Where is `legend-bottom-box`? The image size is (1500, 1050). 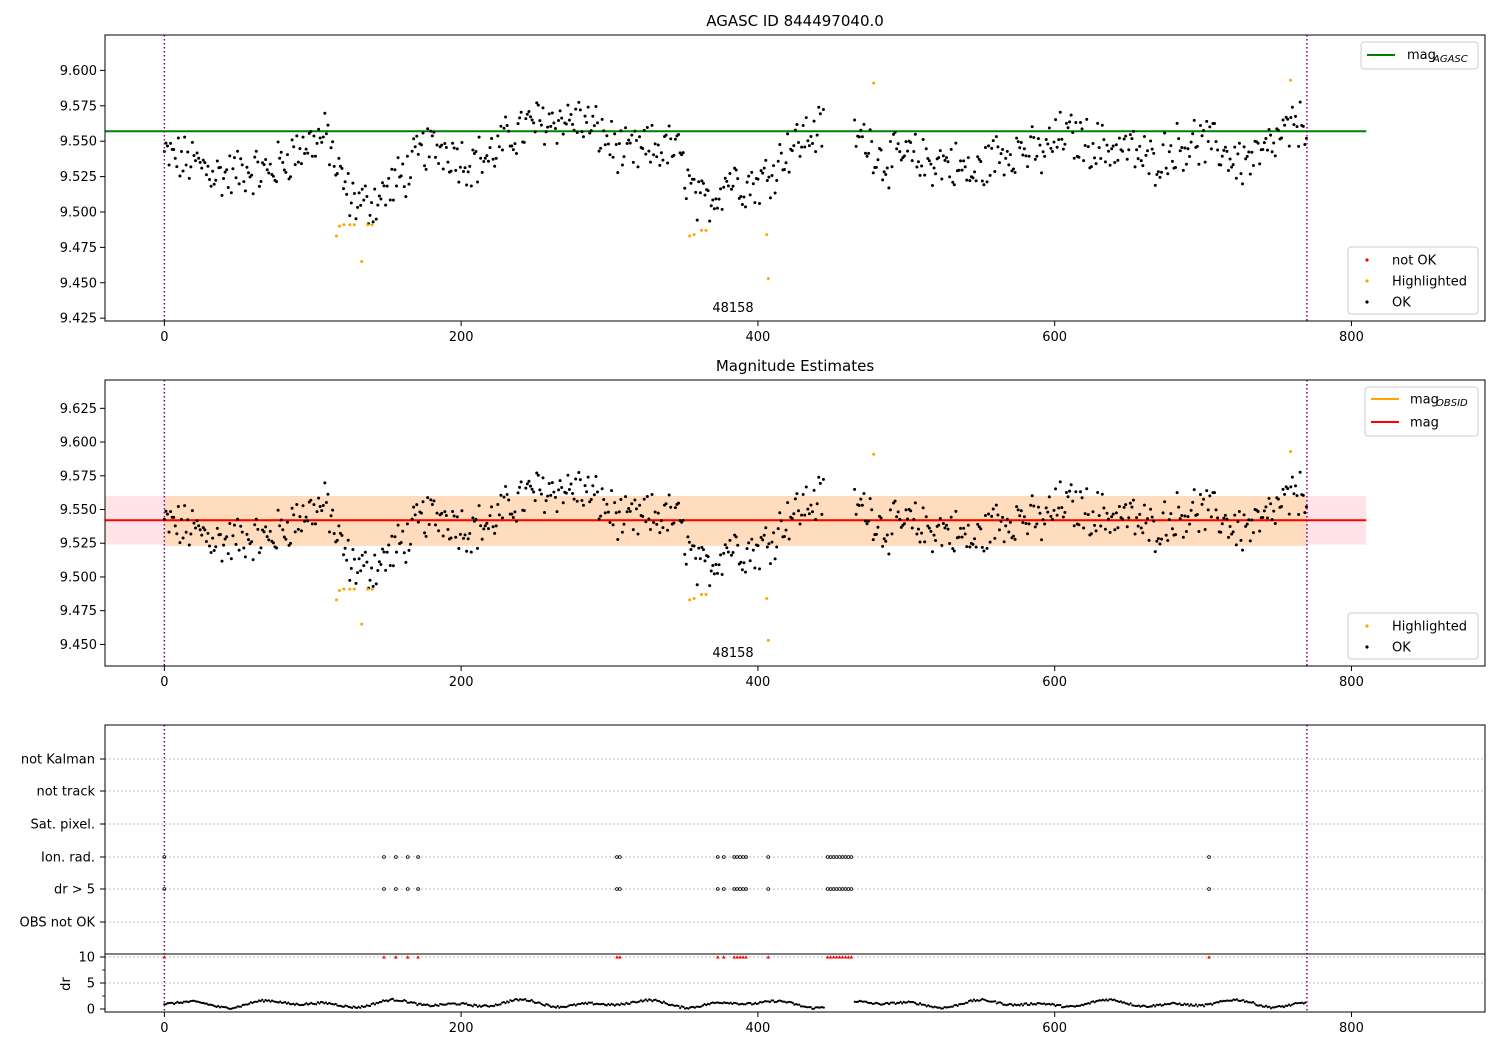 legend-bottom-box is located at coordinates (1413, 280).